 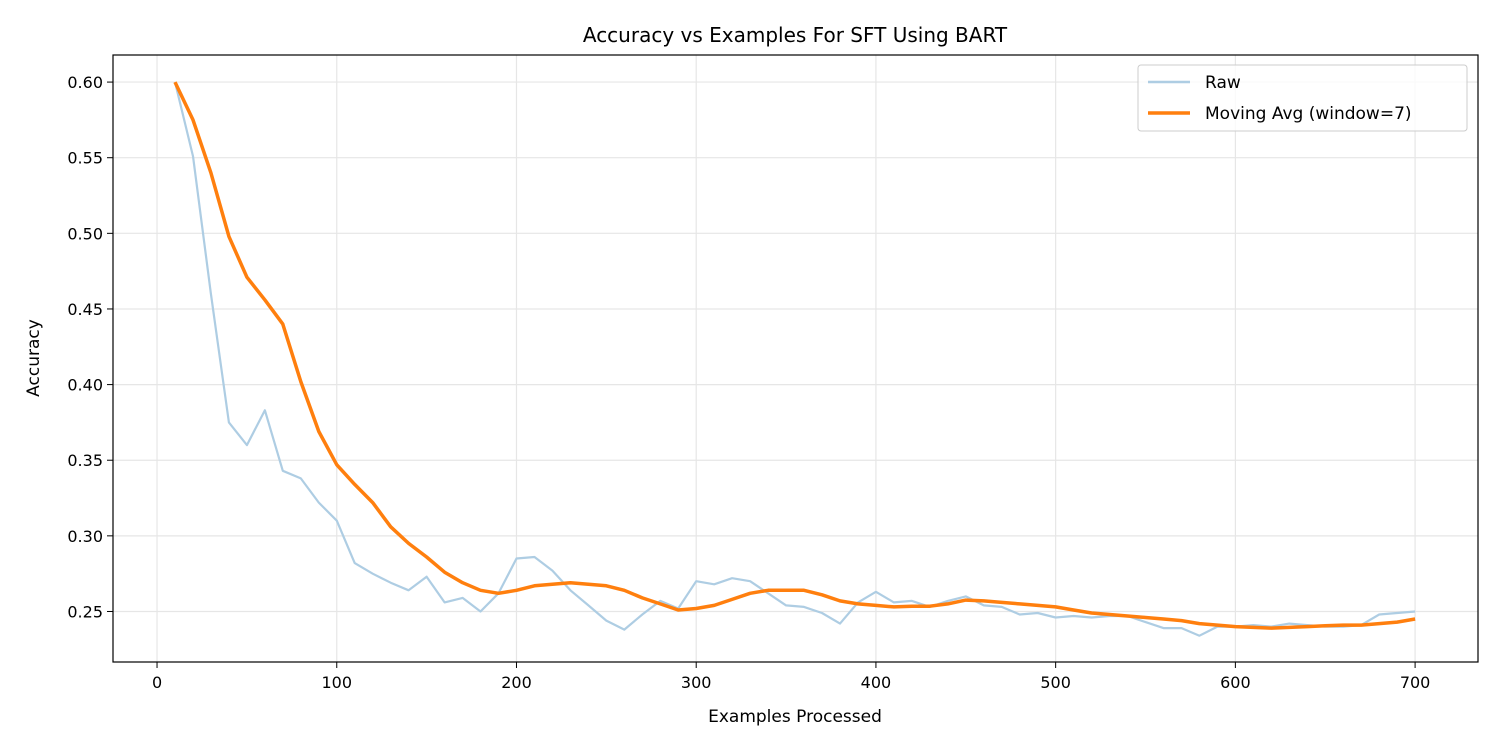 What do you see at coordinates (85, 82) in the screenshot?
I see `y-tick-label: 0.60` at bounding box center [85, 82].